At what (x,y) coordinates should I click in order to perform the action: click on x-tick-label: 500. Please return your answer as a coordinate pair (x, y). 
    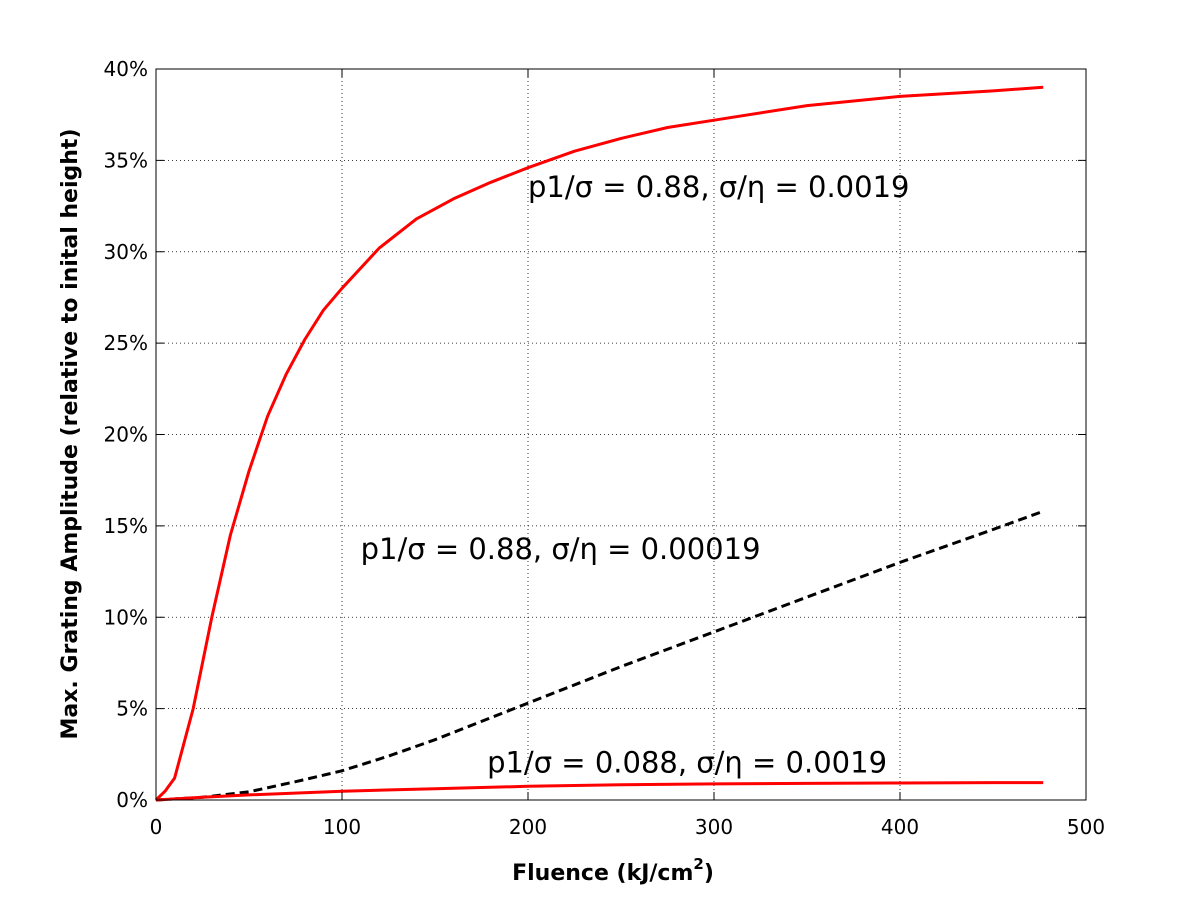
    Looking at the image, I should click on (1086, 827).